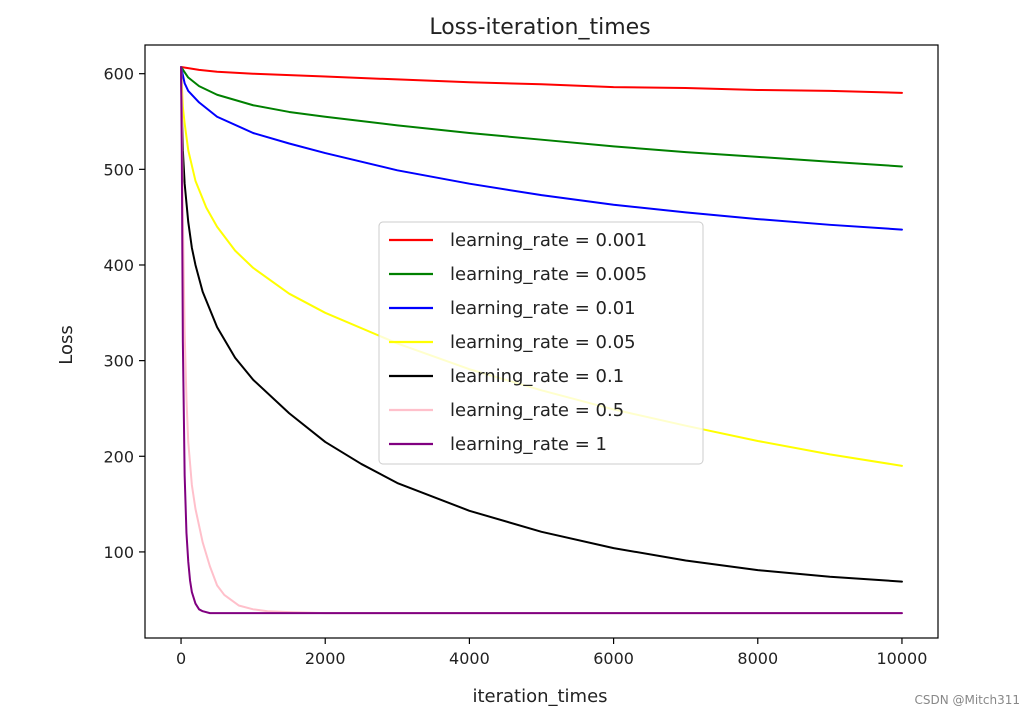 This screenshot has height=713, width=1034. Describe the element at coordinates (118, 552) in the screenshot. I see `y-tick-label: 100` at that location.